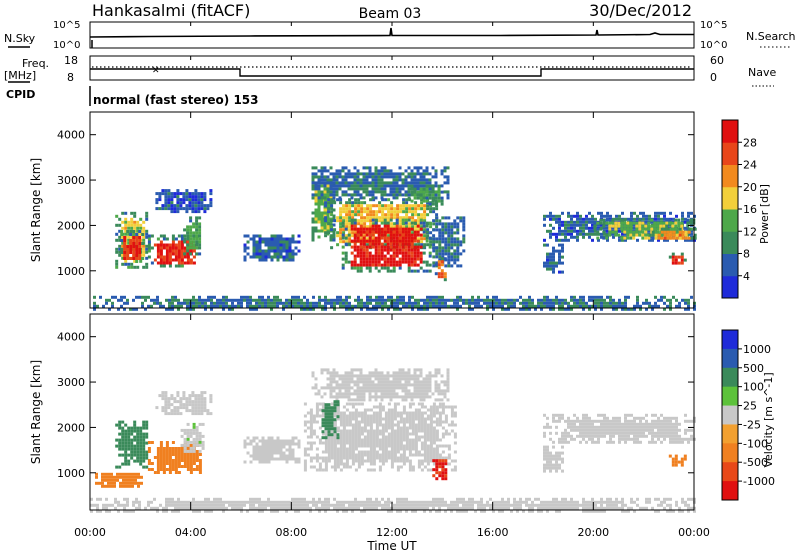  What do you see at coordinates (184, 403) in the screenshot?
I see `velocity-echo-region` at bounding box center [184, 403].